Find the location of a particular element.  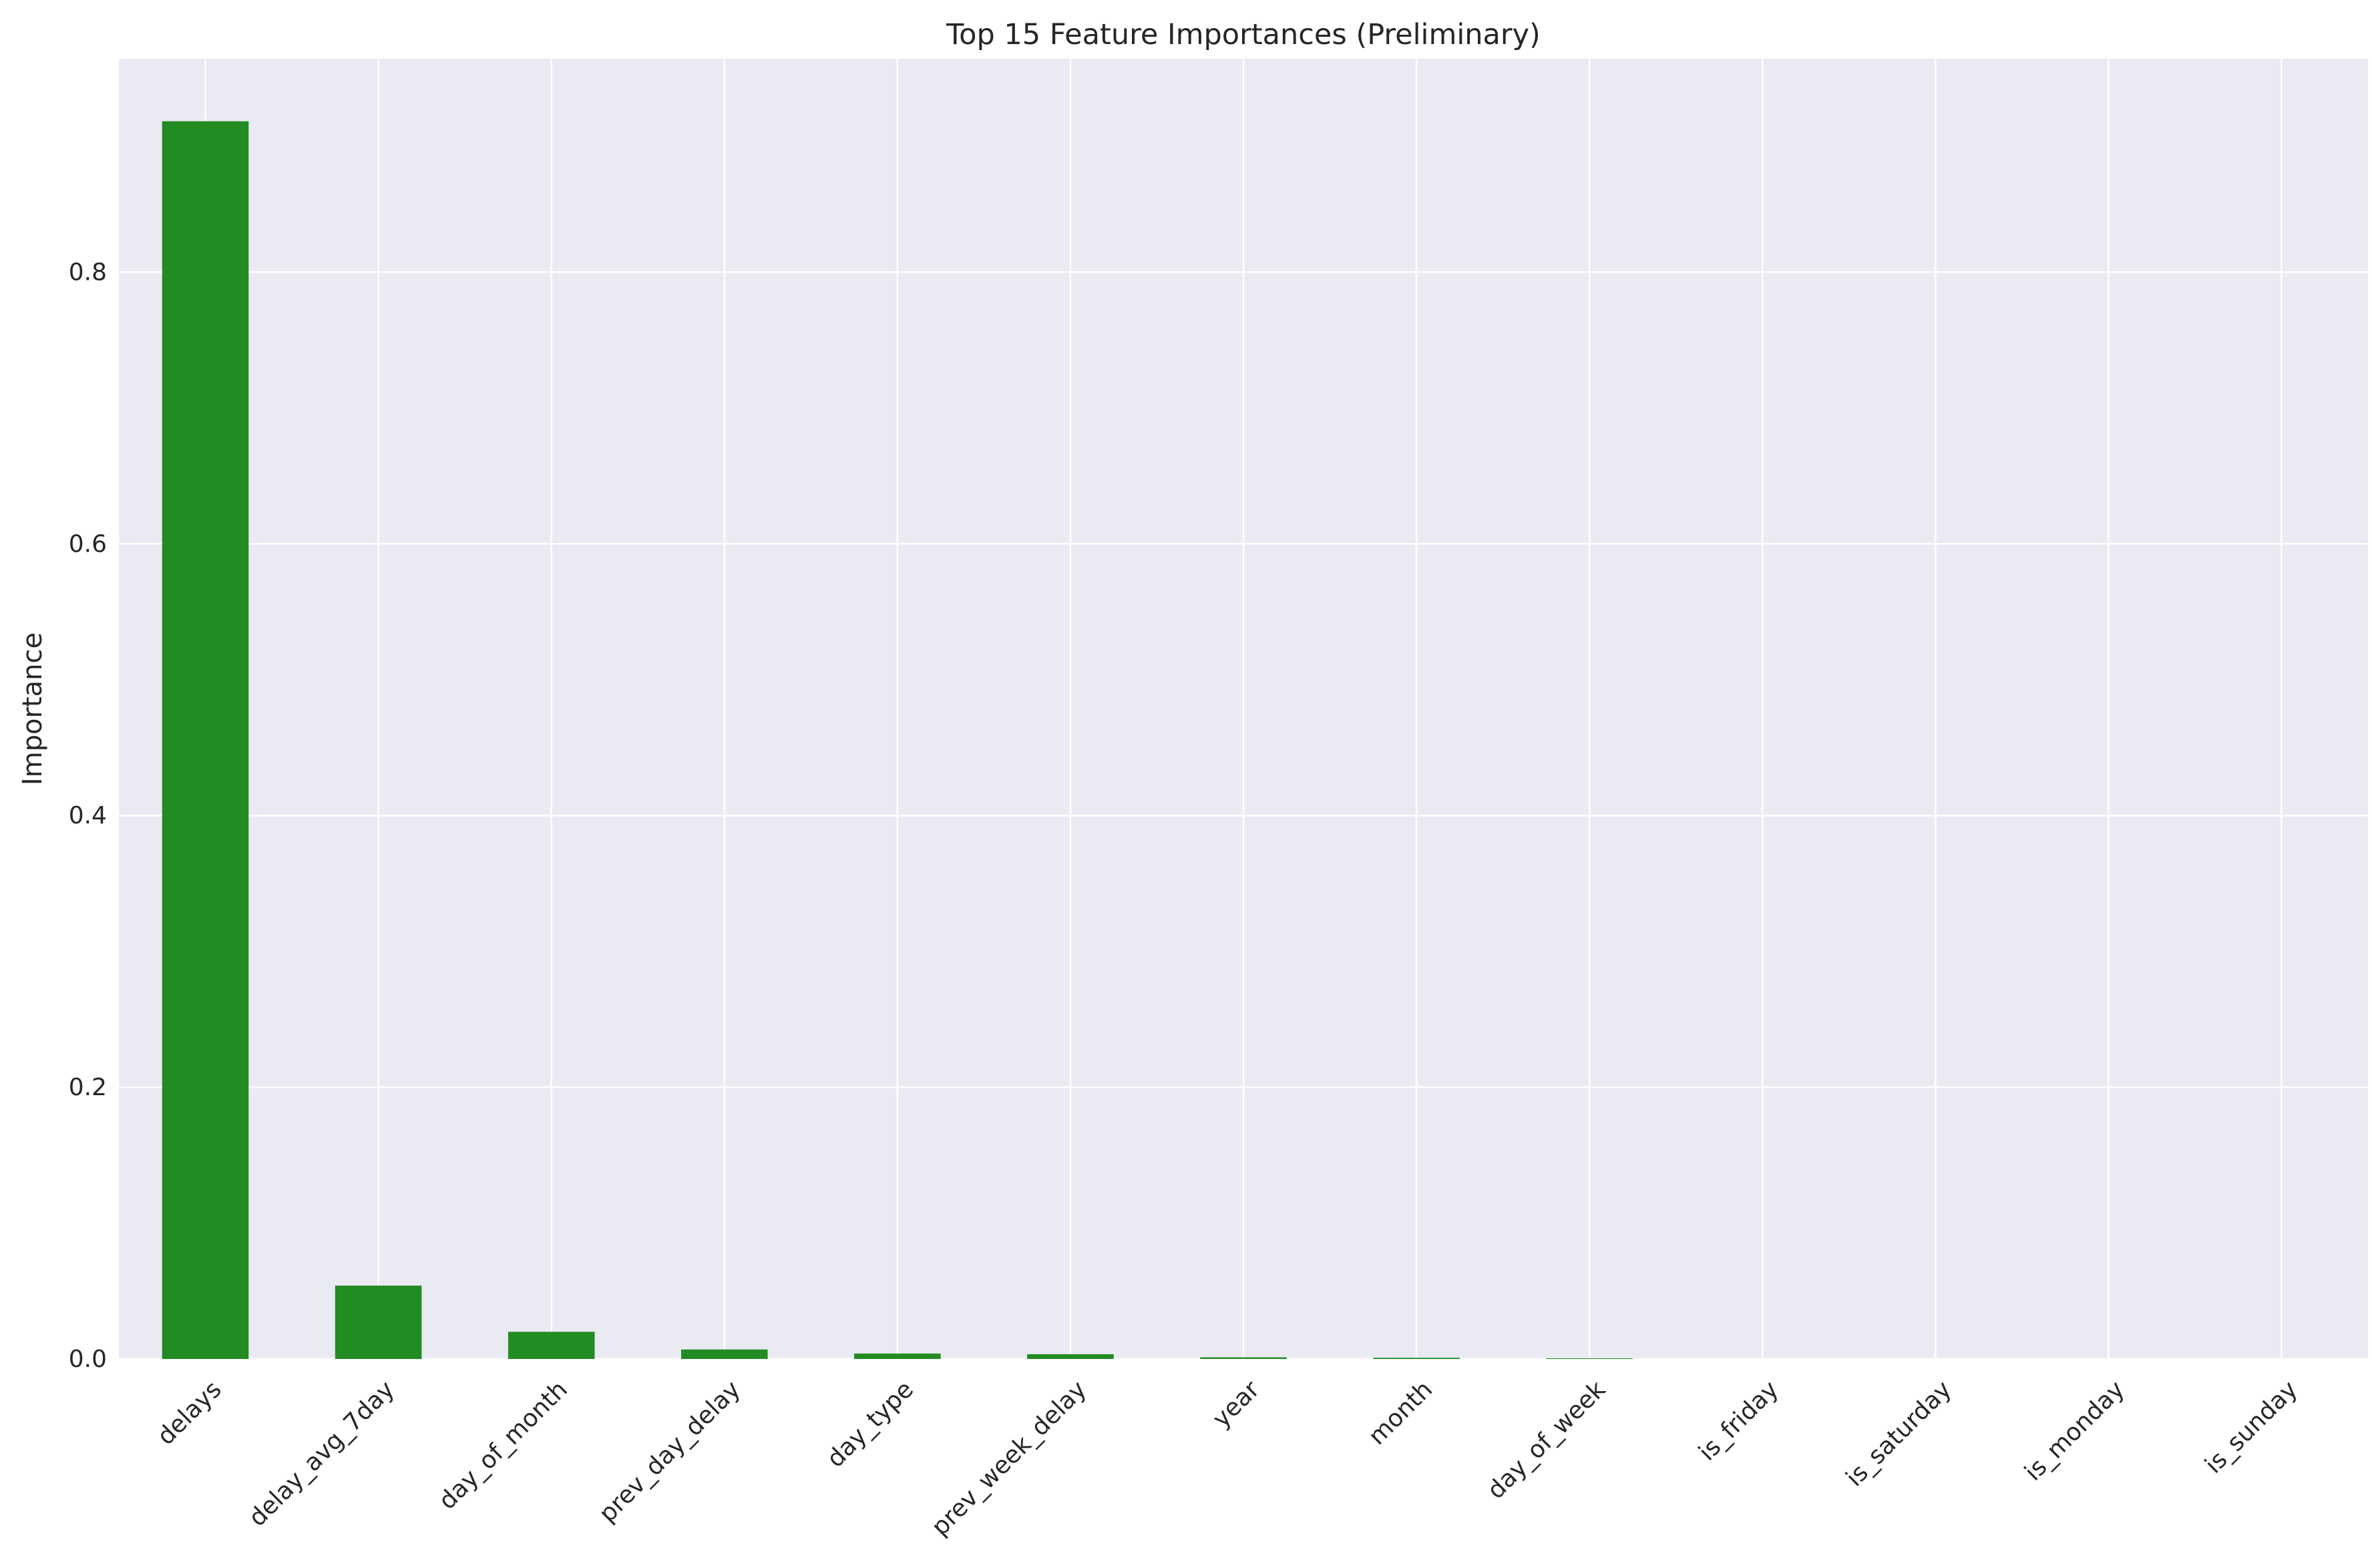

bar-year is located at coordinates (1243, 1358).